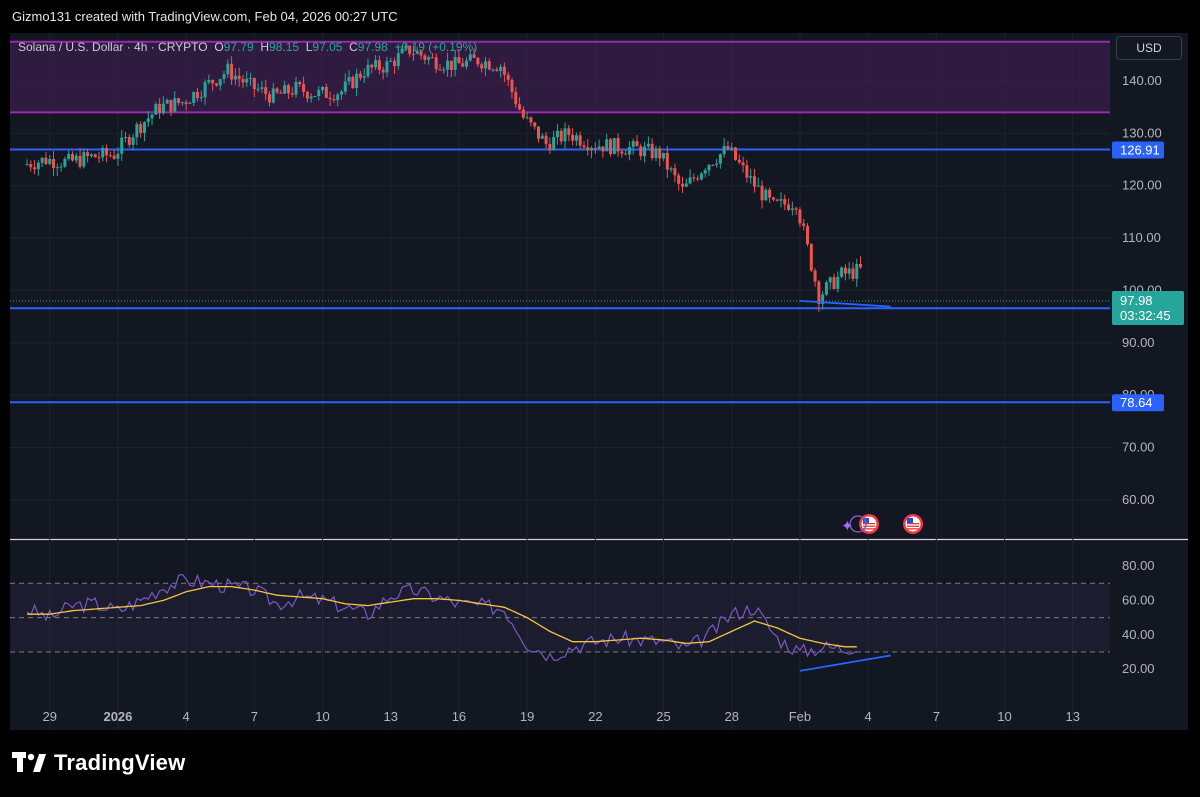 The width and height of the screenshot is (1200, 797). Describe the element at coordinates (1136, 300) in the screenshot. I see `last-price-value: 97.98` at that location.